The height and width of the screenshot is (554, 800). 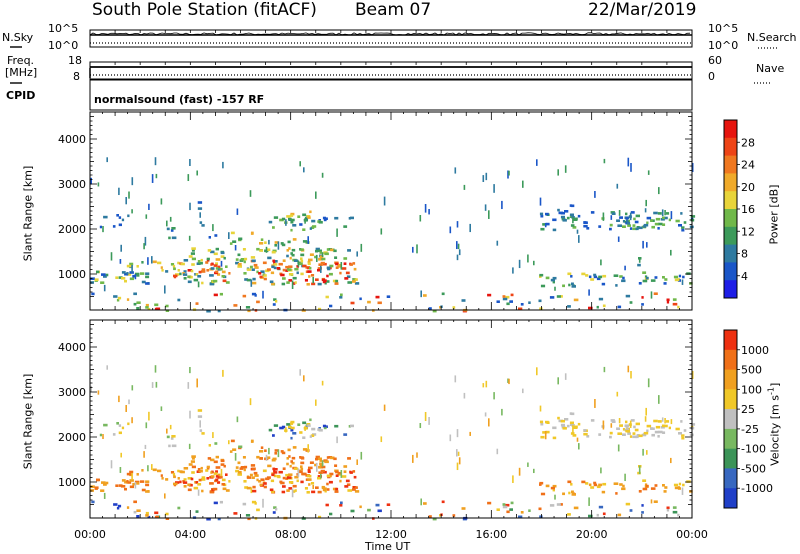 What do you see at coordinates (748, 231) in the screenshot?
I see `power-colorbar-tick-label: 12` at bounding box center [748, 231].